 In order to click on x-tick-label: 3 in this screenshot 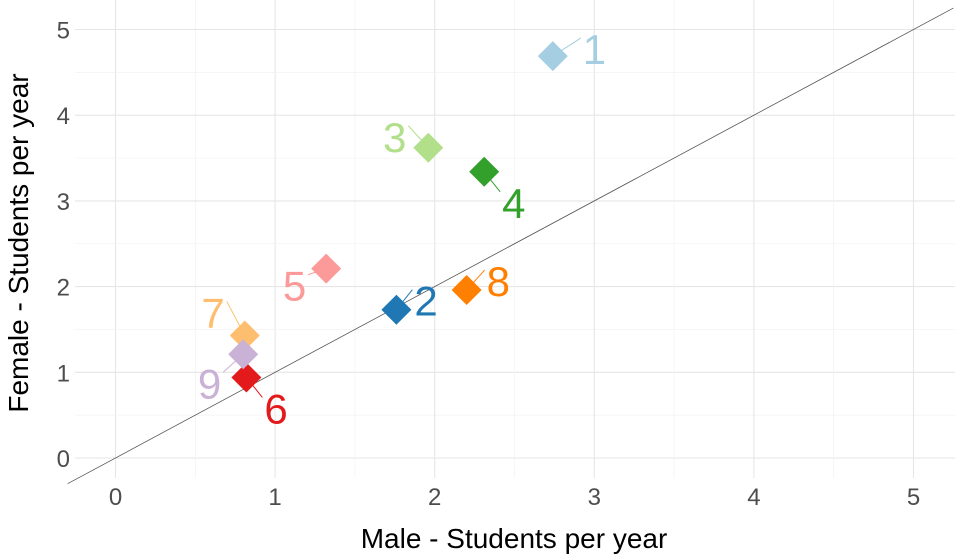, I will do `click(594, 497)`.